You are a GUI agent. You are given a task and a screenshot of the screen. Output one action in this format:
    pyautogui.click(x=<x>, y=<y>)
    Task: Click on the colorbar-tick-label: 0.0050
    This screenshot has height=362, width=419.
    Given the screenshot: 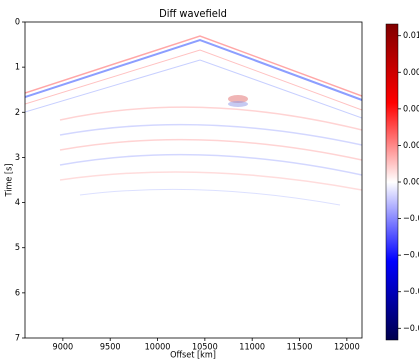 What is the action you would take?
    pyautogui.click(x=411, y=109)
    